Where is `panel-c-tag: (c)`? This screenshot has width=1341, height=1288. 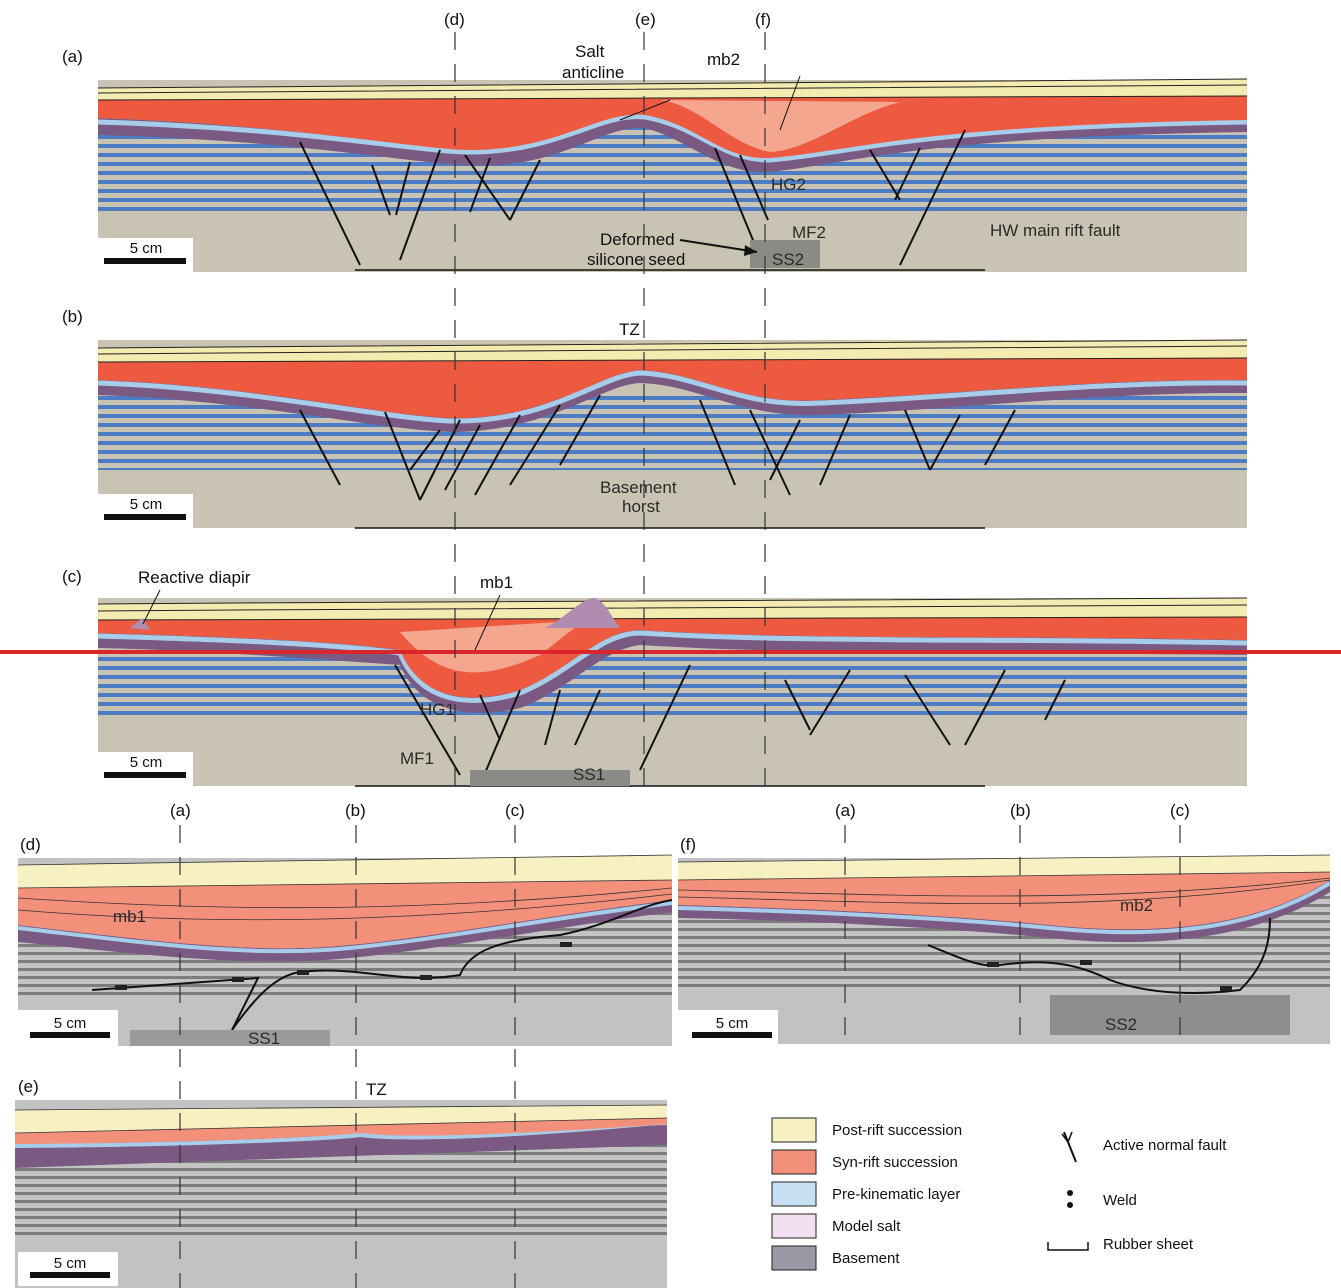 panel-c-tag: (c) is located at coordinates (72, 576).